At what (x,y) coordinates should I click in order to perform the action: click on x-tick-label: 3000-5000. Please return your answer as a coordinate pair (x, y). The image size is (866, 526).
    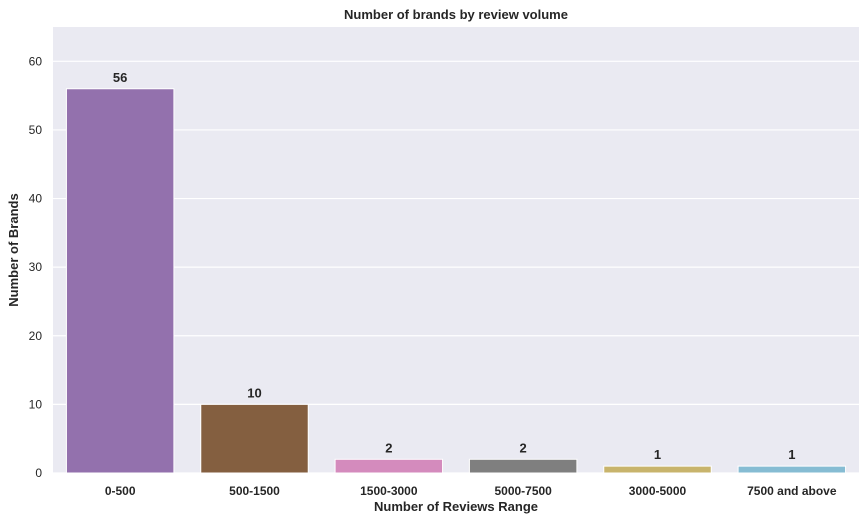
    Looking at the image, I should click on (658, 491).